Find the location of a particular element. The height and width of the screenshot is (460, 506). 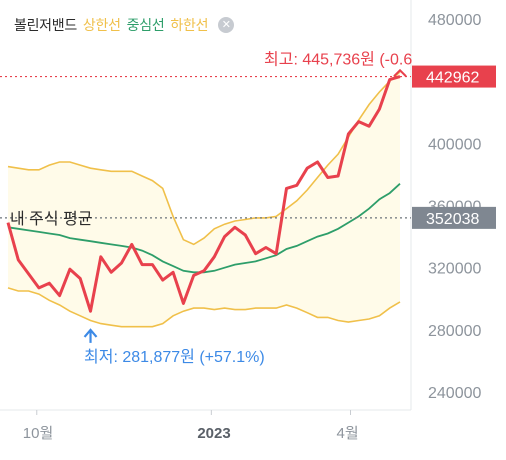

avg-price-badge-text: 352038 is located at coordinates (452, 219).